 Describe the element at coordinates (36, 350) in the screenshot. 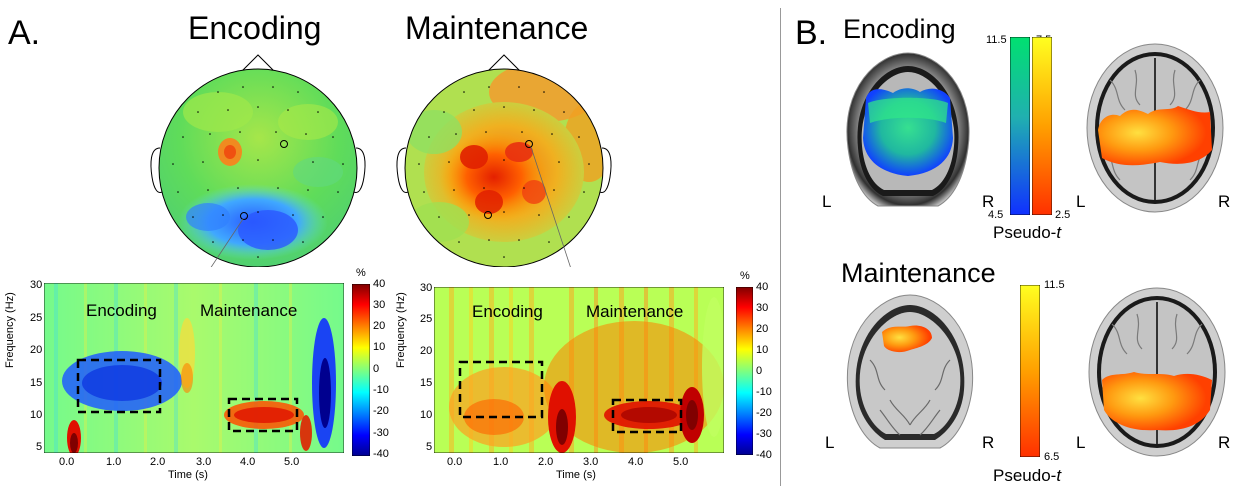

I see `tf1-ytick: 20` at that location.